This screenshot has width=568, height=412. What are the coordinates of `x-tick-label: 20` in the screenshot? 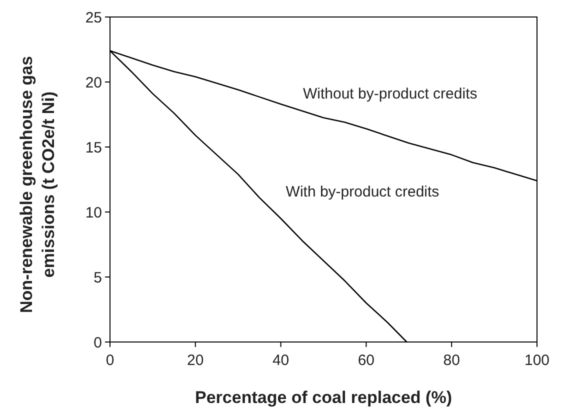 It's located at (195, 360).